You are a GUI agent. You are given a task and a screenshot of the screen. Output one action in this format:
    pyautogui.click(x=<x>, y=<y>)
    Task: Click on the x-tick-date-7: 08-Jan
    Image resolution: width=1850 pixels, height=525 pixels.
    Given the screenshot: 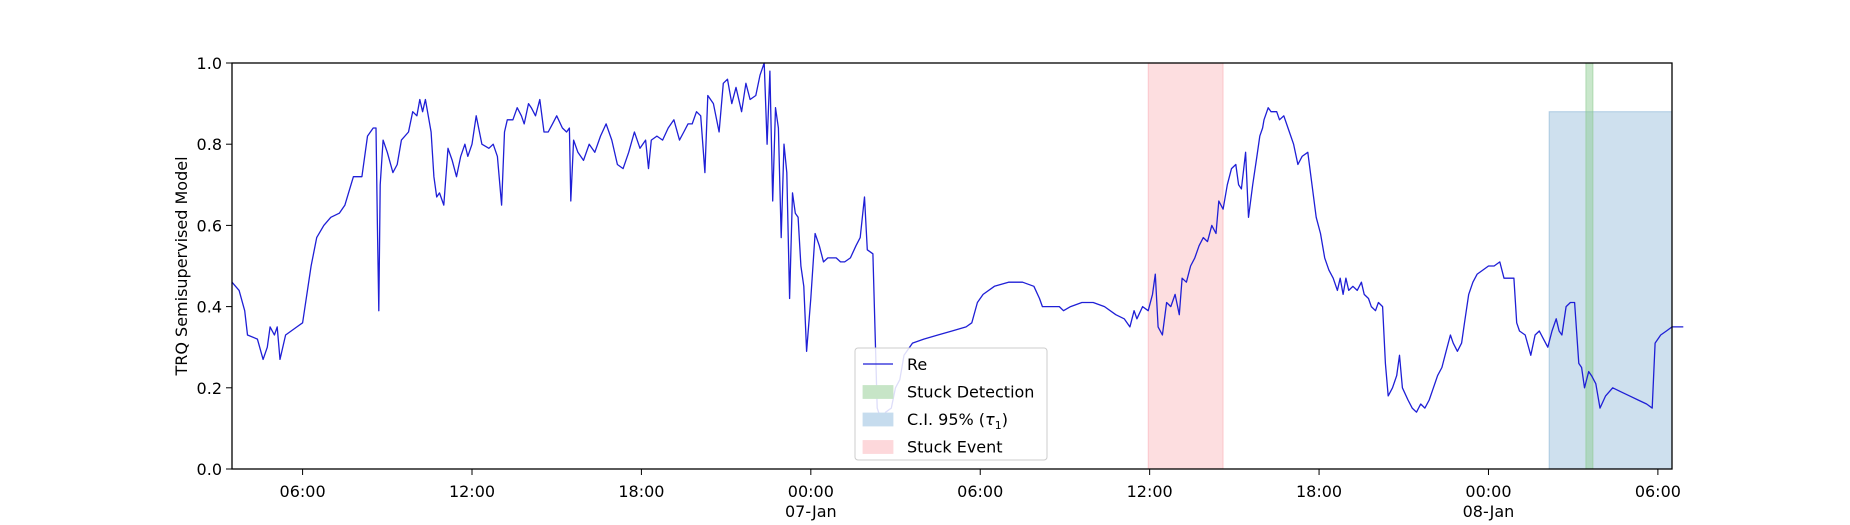 What is the action you would take?
    pyautogui.click(x=1489, y=511)
    